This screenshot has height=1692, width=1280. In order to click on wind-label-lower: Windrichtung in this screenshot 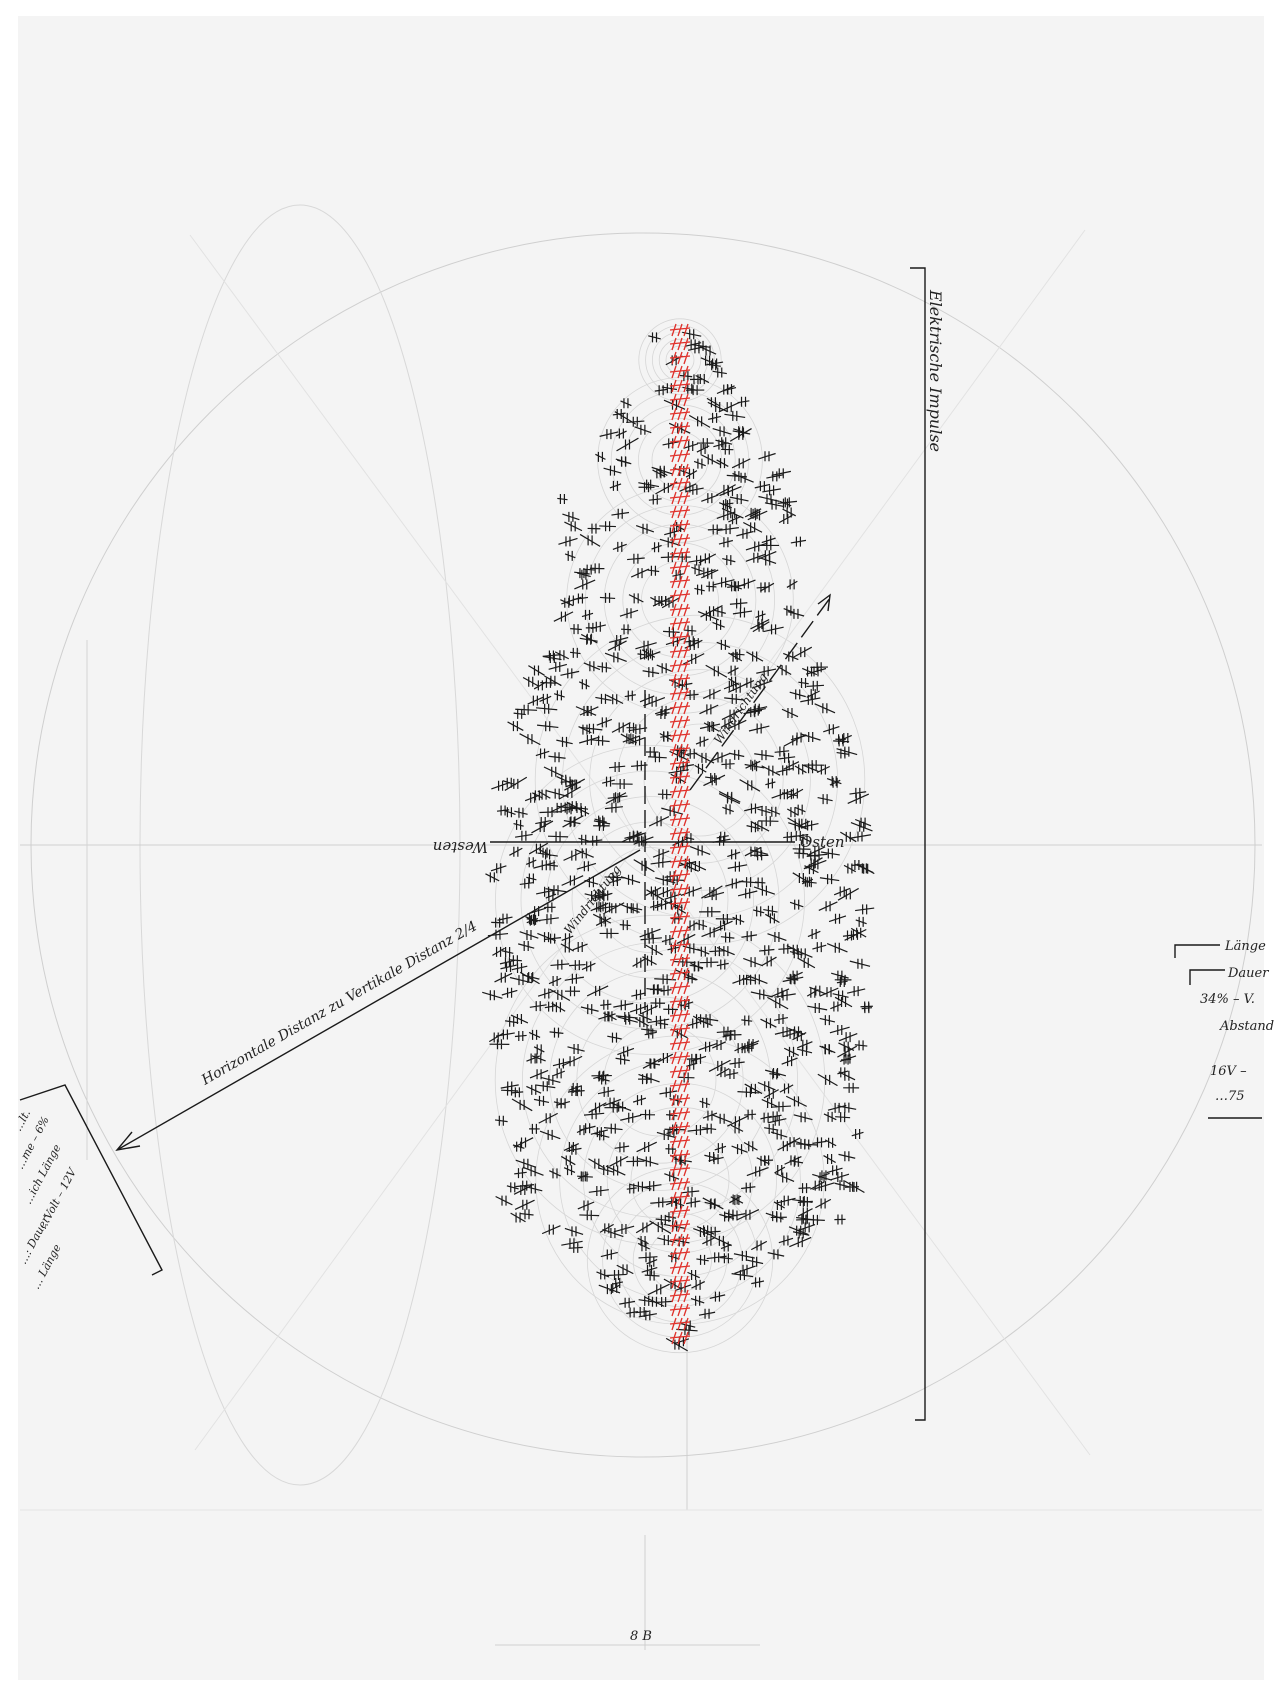, I will do `click(592, 899)`.